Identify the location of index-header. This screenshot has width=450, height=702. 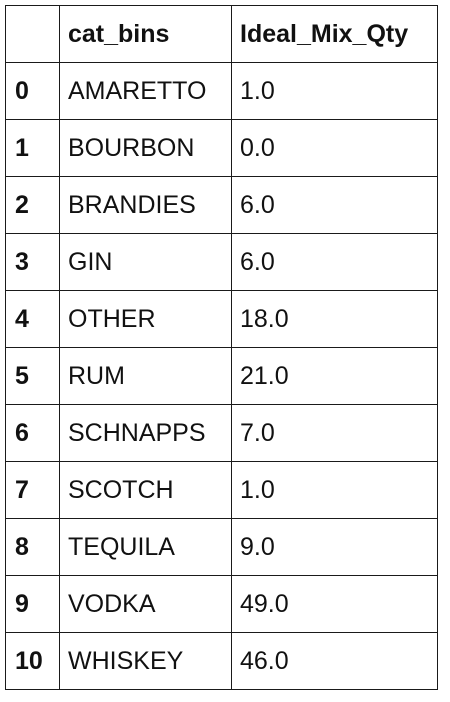
(32, 34).